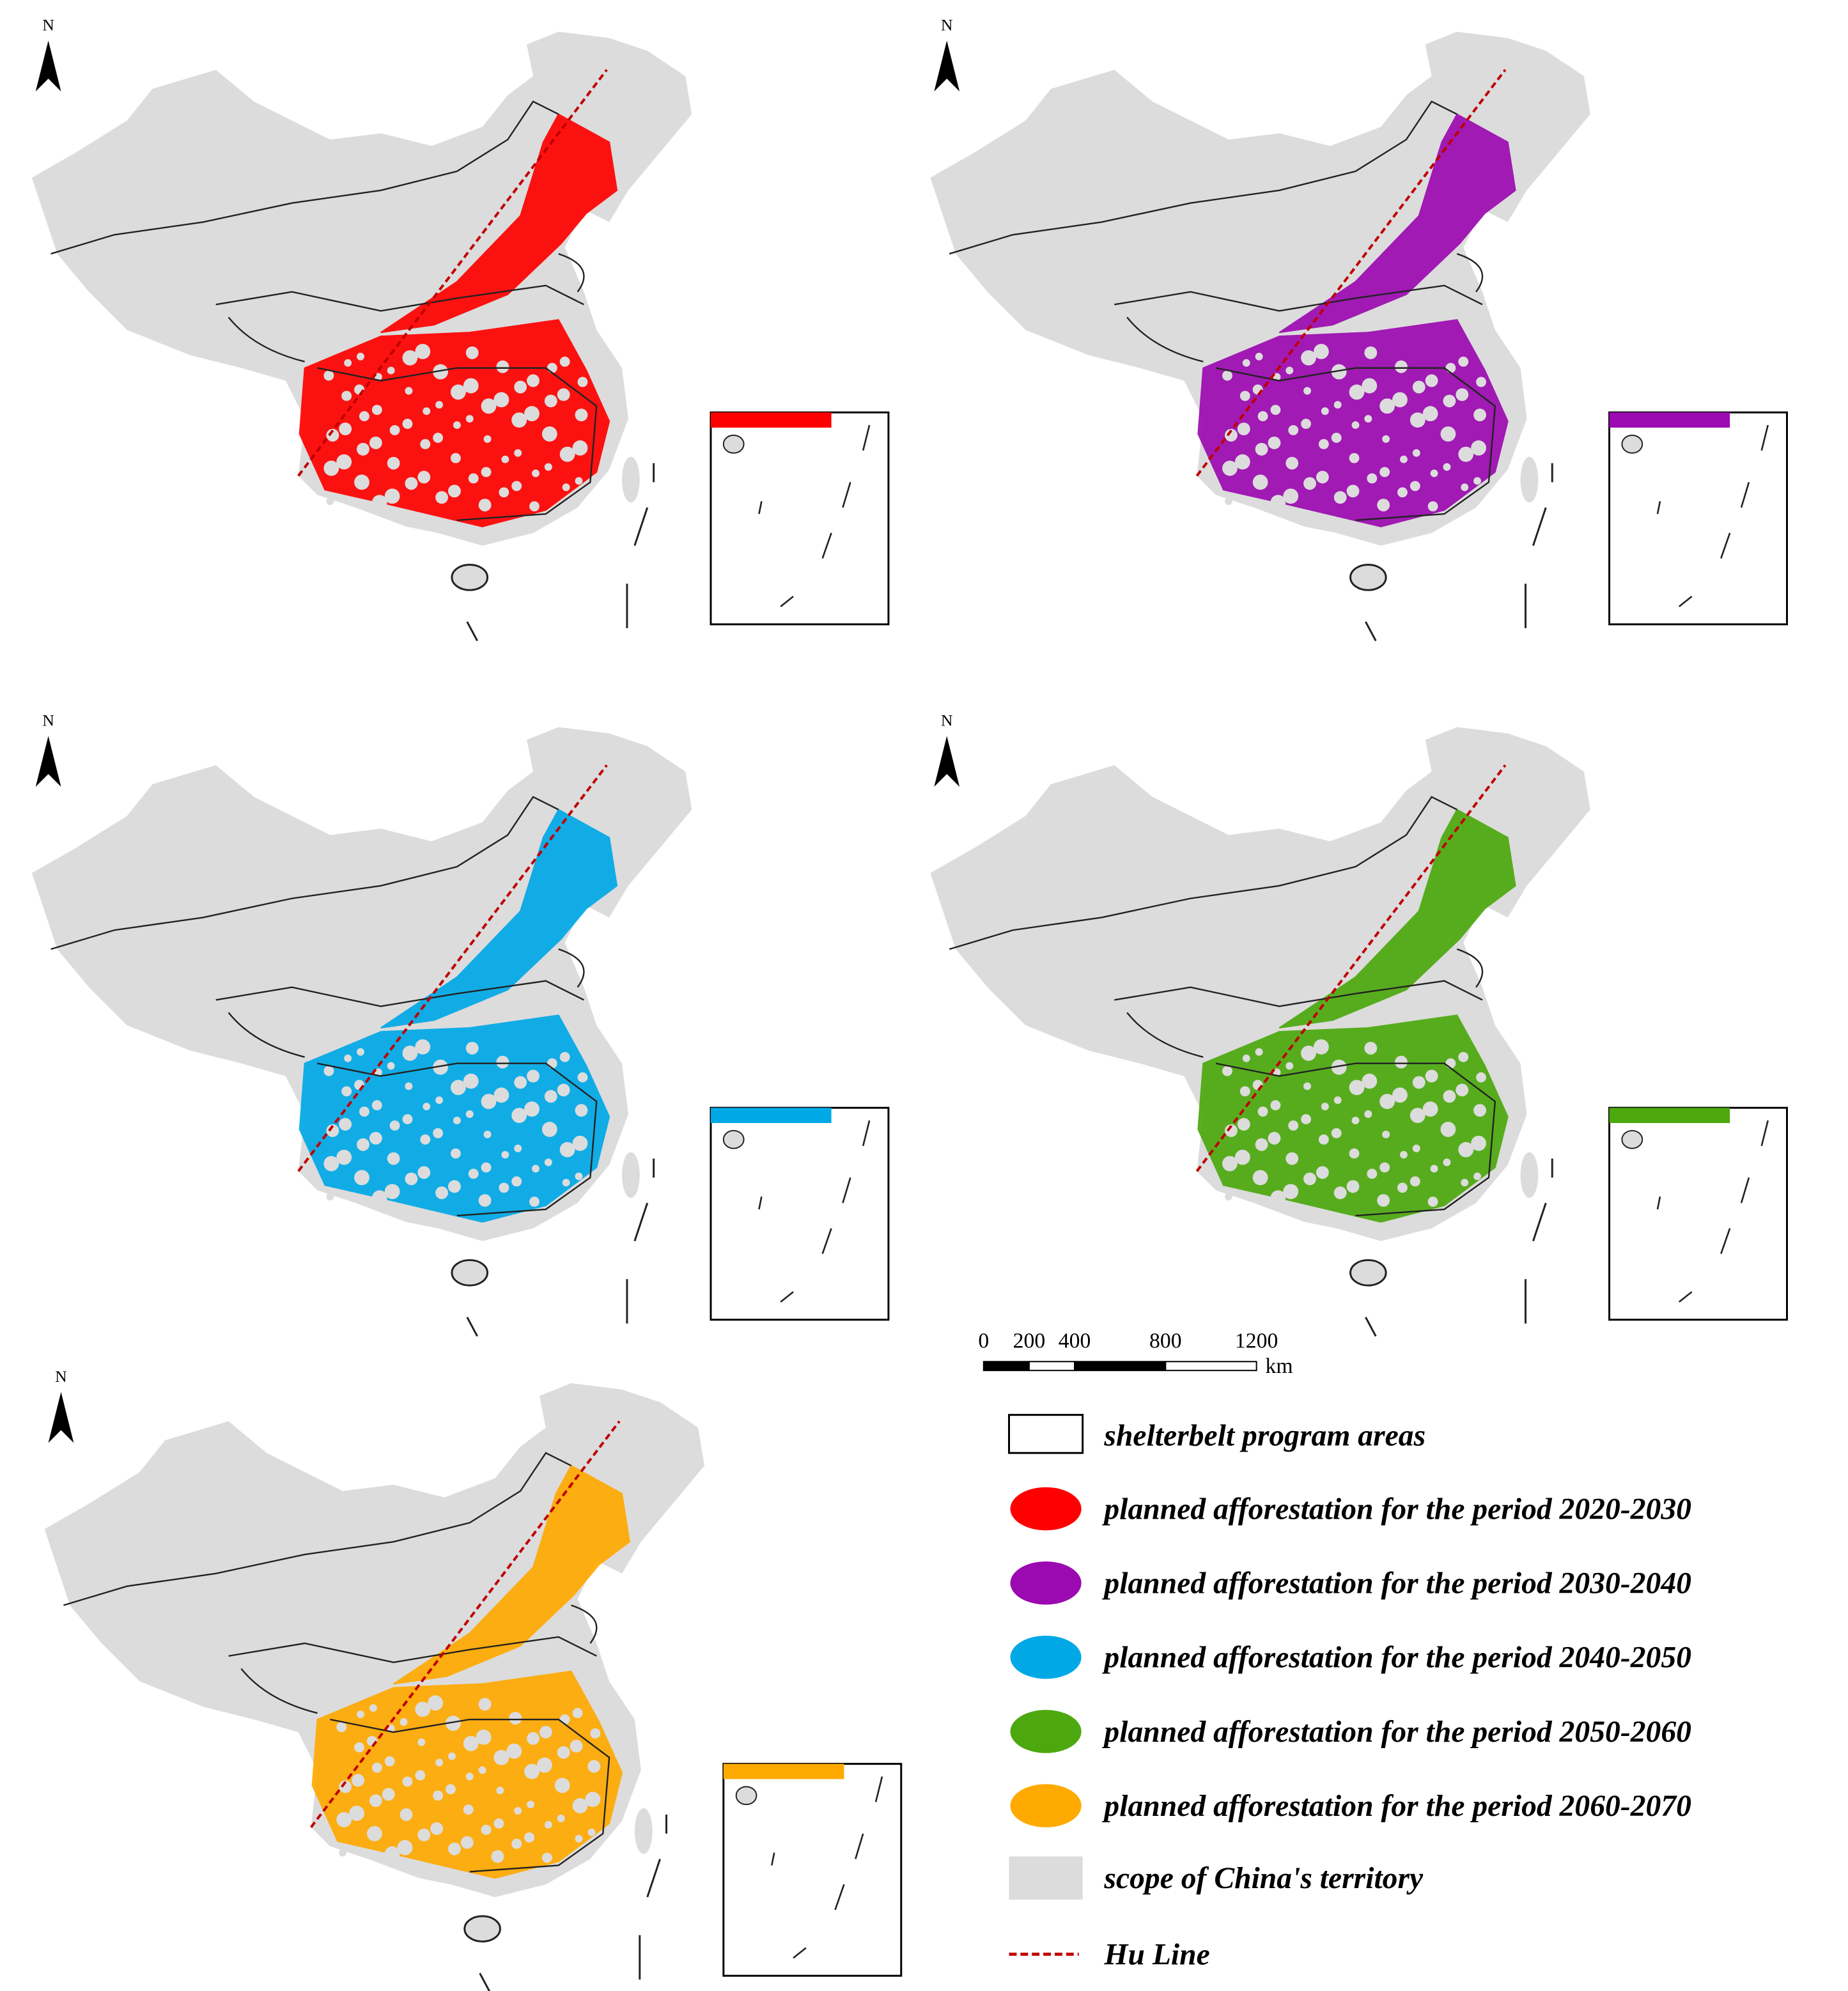 Image resolution: width=1848 pixels, height=1991 pixels. What do you see at coordinates (984, 1340) in the screenshot?
I see `scale-label: 0` at bounding box center [984, 1340].